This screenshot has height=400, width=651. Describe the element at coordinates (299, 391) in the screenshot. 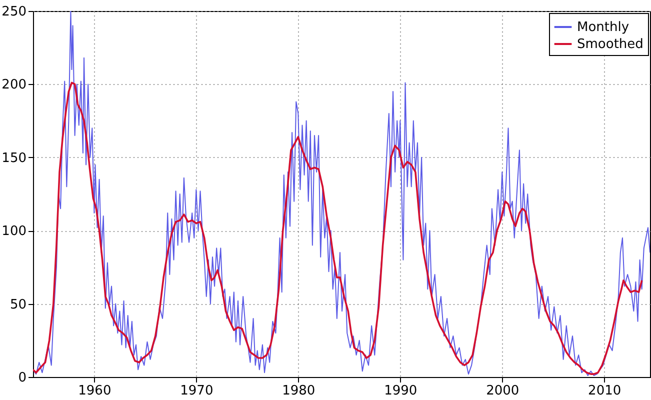

I see `x-tick-label: 1980` at that location.